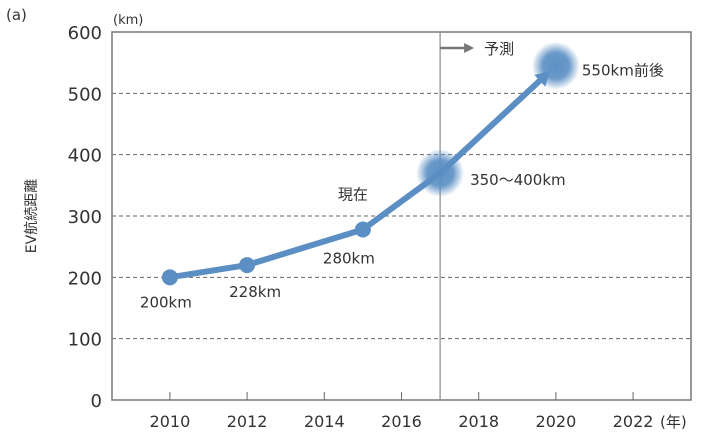 The image size is (721, 433). What do you see at coordinates (401, 421) in the screenshot?
I see `x-tick-label: 2016` at bounding box center [401, 421].